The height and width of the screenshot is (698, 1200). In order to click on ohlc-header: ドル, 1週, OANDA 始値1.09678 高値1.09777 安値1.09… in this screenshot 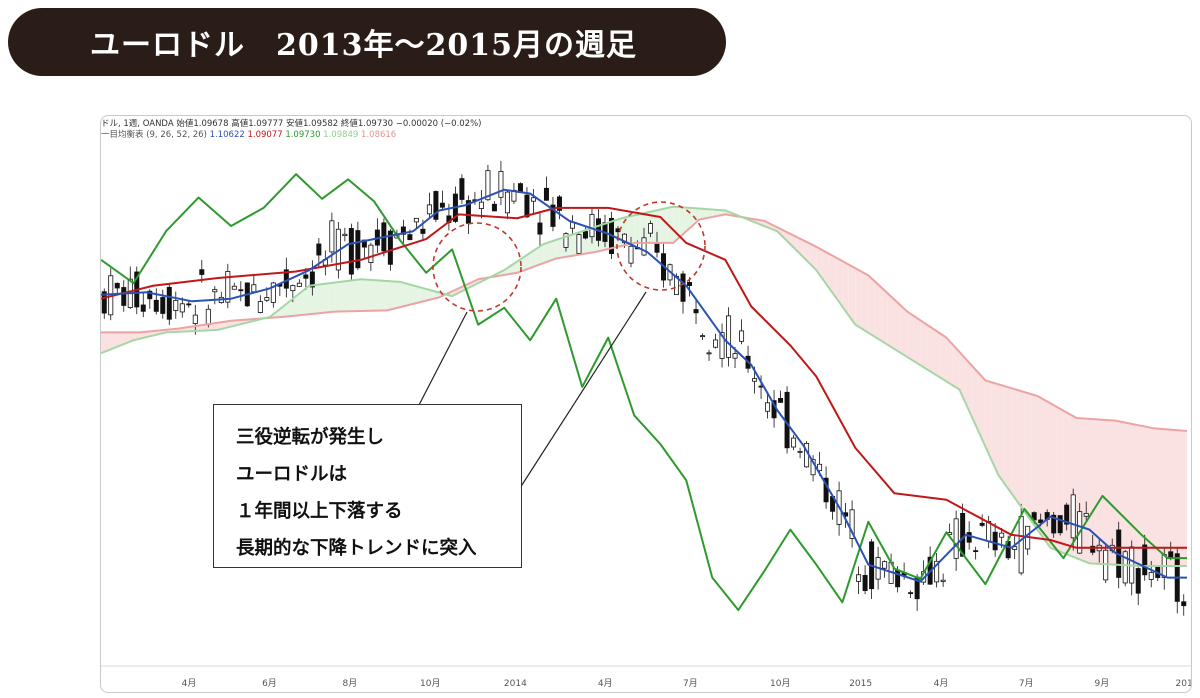, I will do `click(291, 124)`.